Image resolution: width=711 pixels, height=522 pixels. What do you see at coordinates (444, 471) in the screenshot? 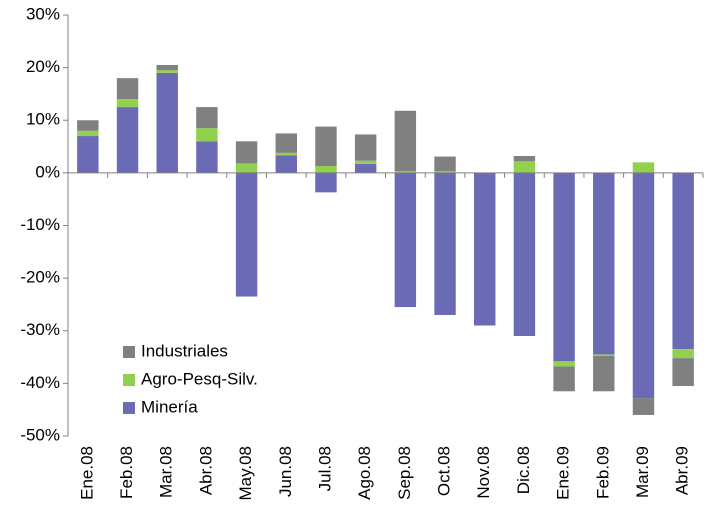
I see `x-tick-label: Oct.08` at bounding box center [444, 471].